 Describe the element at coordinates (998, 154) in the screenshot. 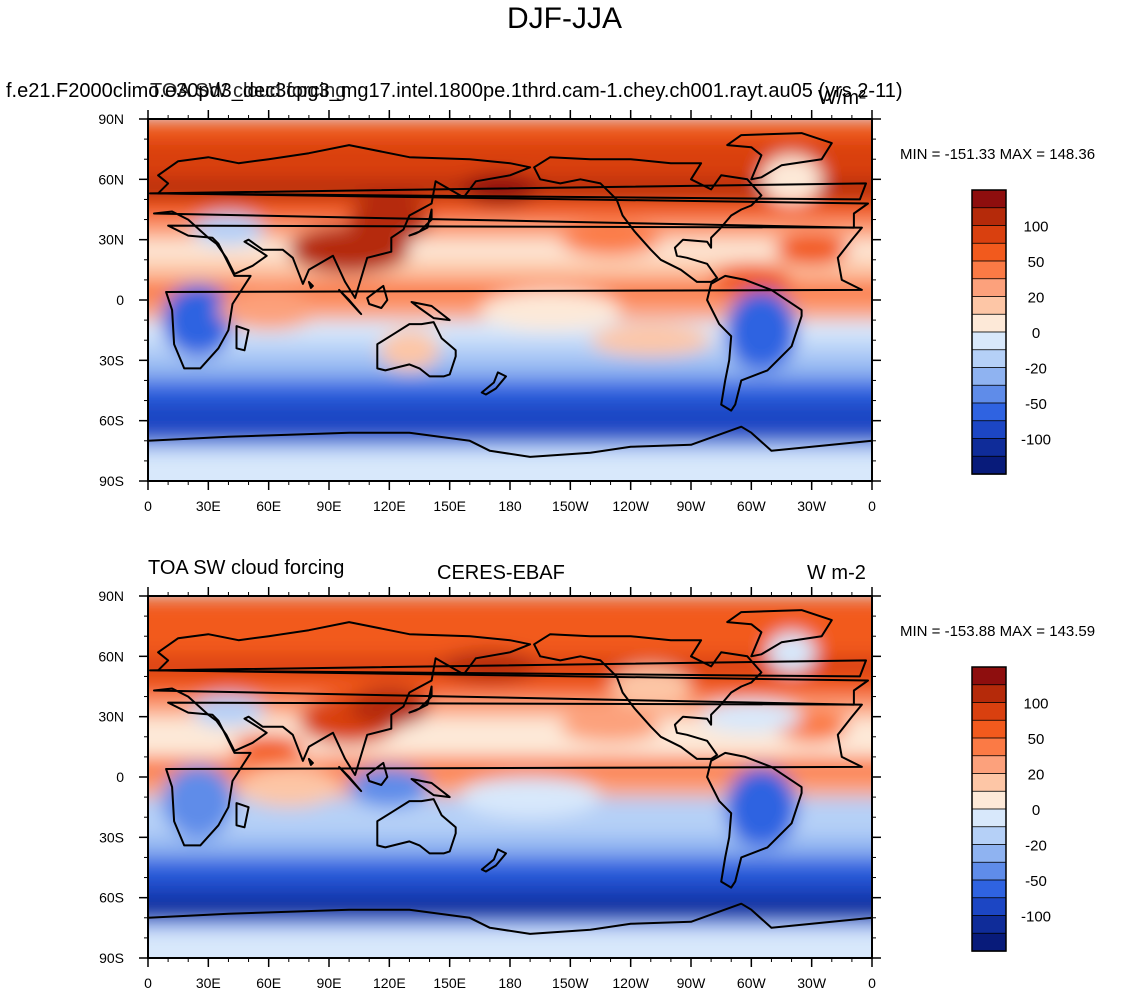

I see `panel1-min-max: MIN = -151.33 MAX = 148.36` at that location.